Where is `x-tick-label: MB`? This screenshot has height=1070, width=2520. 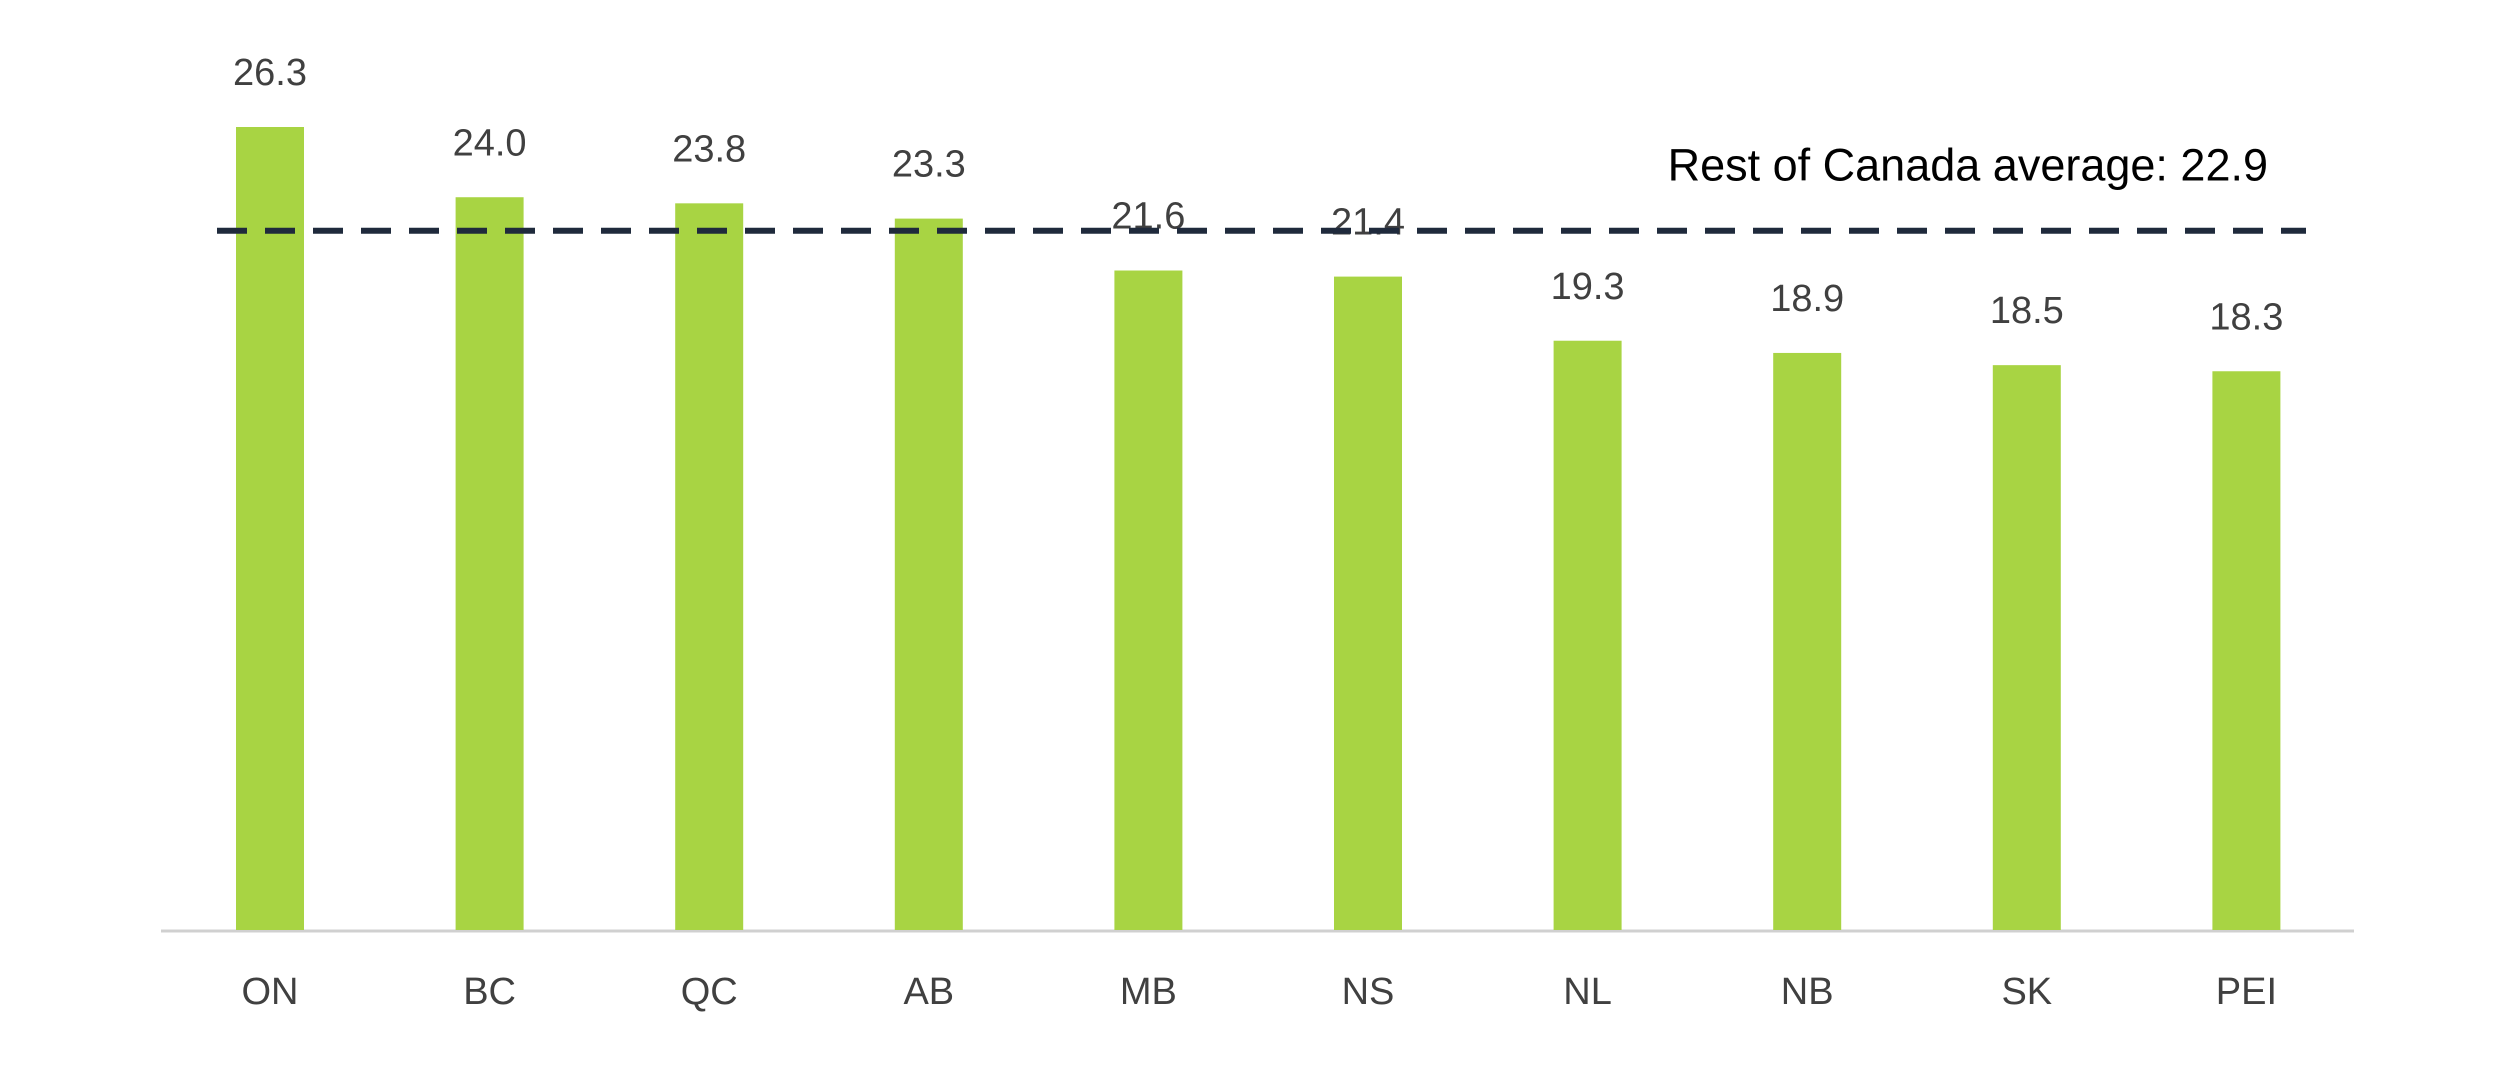 x-tick-label: MB is located at coordinates (1148, 992).